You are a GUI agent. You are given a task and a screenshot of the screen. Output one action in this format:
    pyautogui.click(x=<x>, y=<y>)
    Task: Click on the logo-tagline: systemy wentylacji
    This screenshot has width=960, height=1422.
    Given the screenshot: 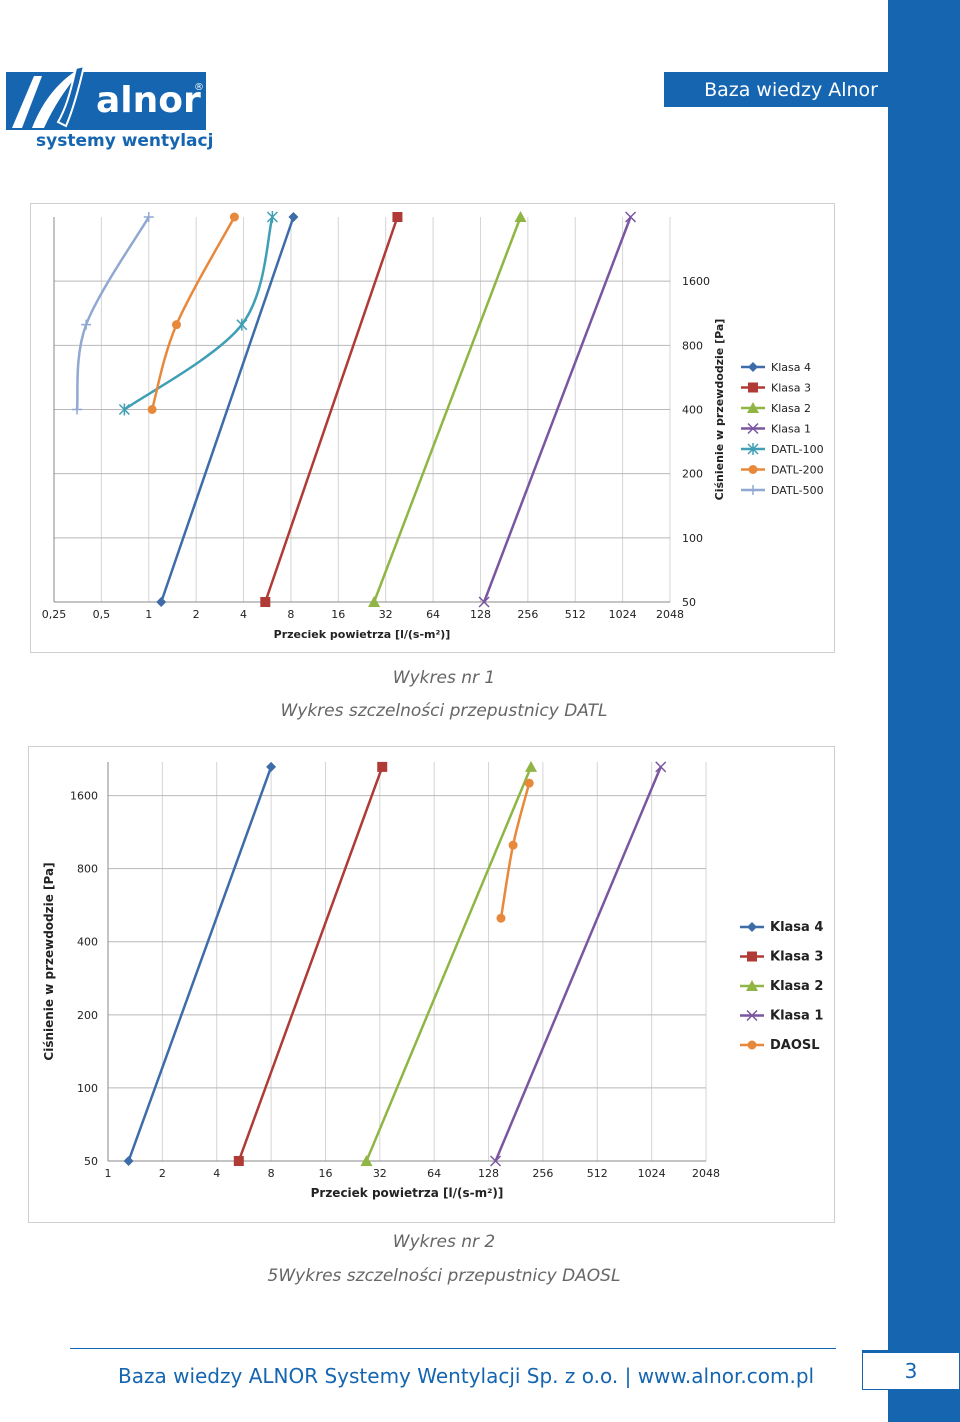 What is the action you would take?
    pyautogui.click(x=125, y=141)
    